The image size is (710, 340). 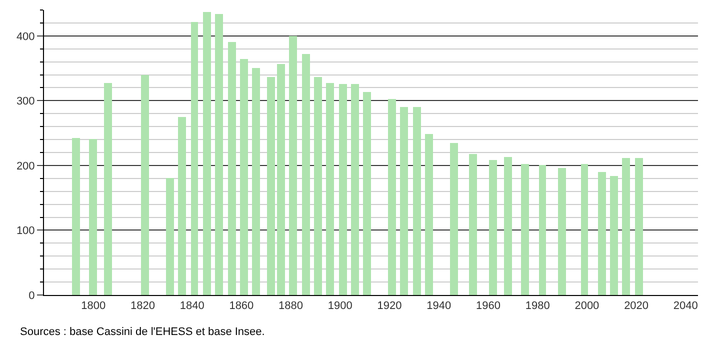 I want to click on x-tick-label: 1940, so click(x=439, y=306).